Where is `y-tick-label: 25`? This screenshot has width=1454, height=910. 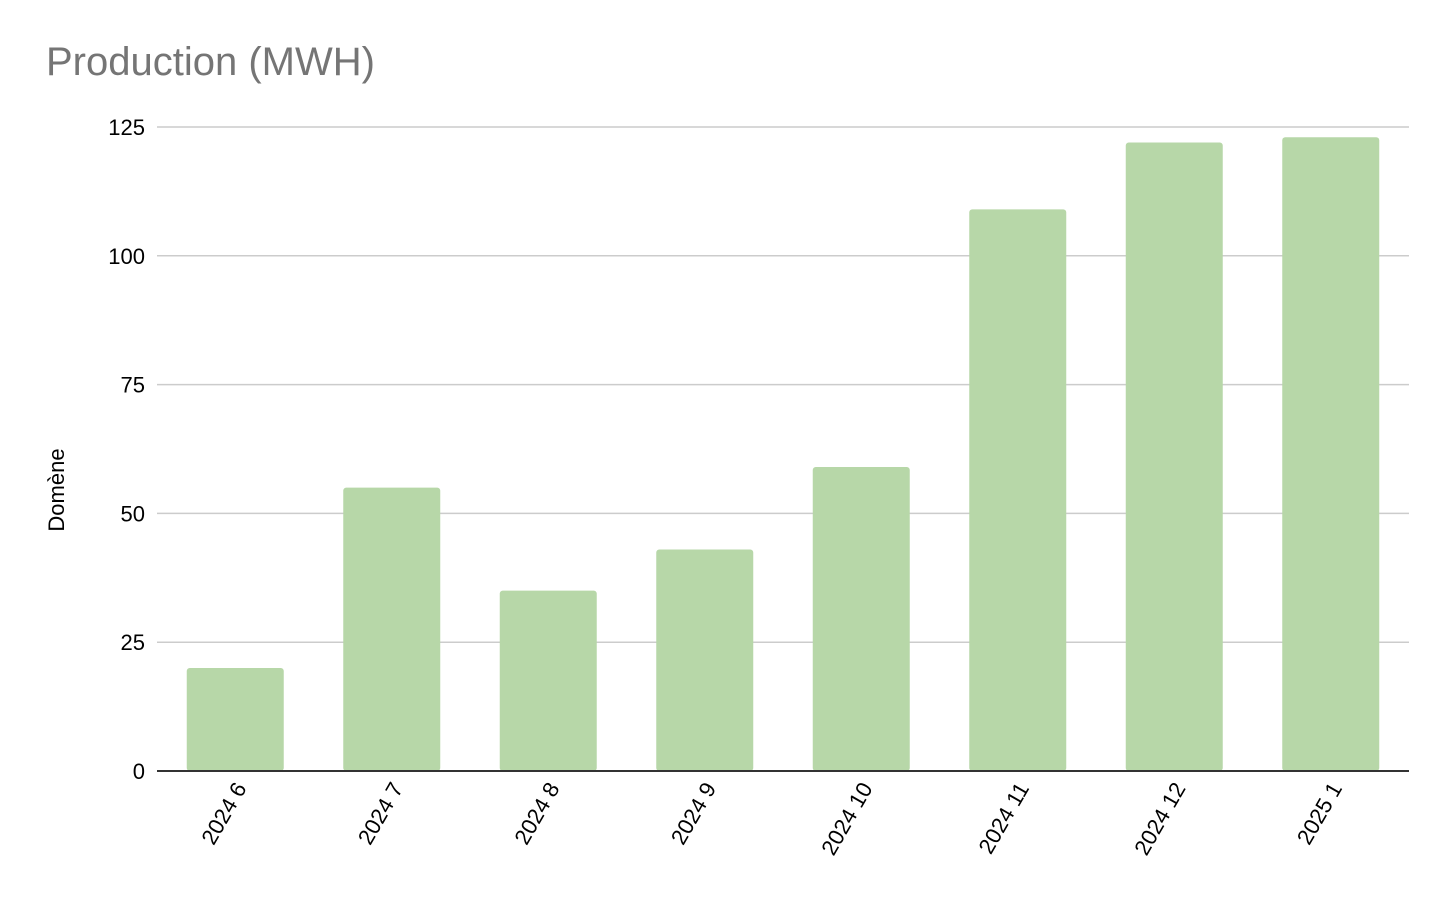
y-tick-label: 25 is located at coordinates (133, 642).